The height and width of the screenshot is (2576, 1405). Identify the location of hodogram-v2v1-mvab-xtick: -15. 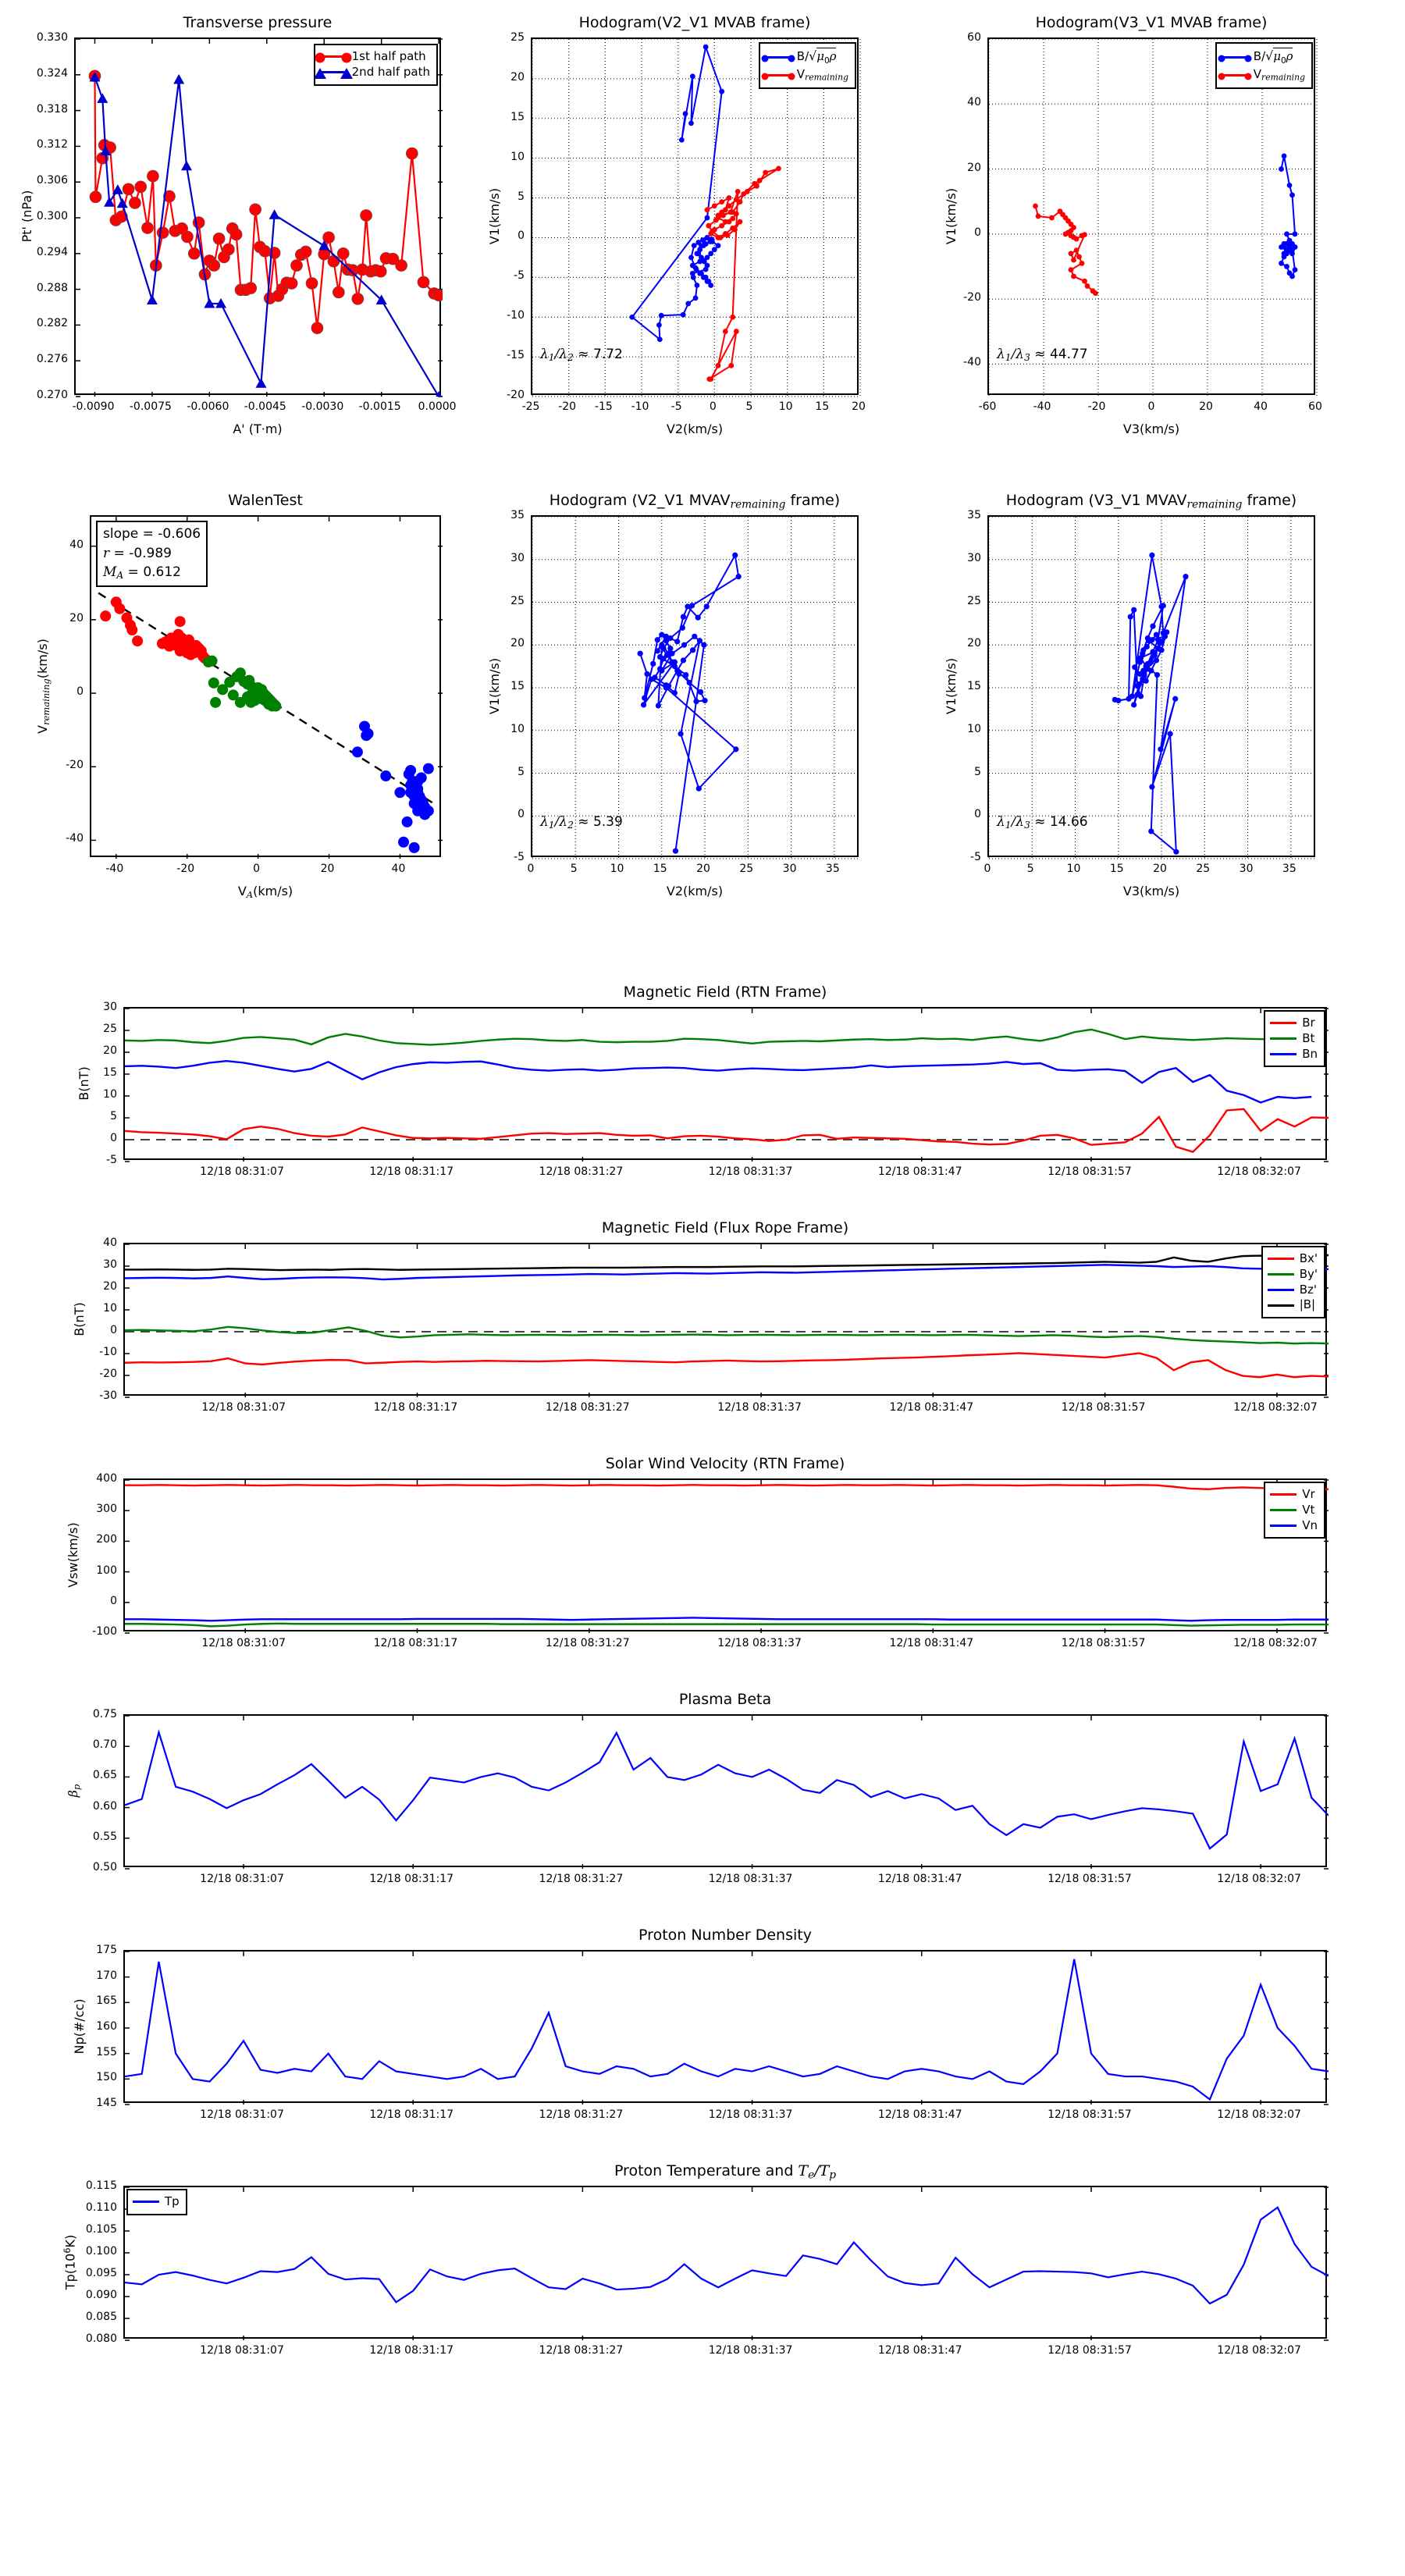
(604, 406).